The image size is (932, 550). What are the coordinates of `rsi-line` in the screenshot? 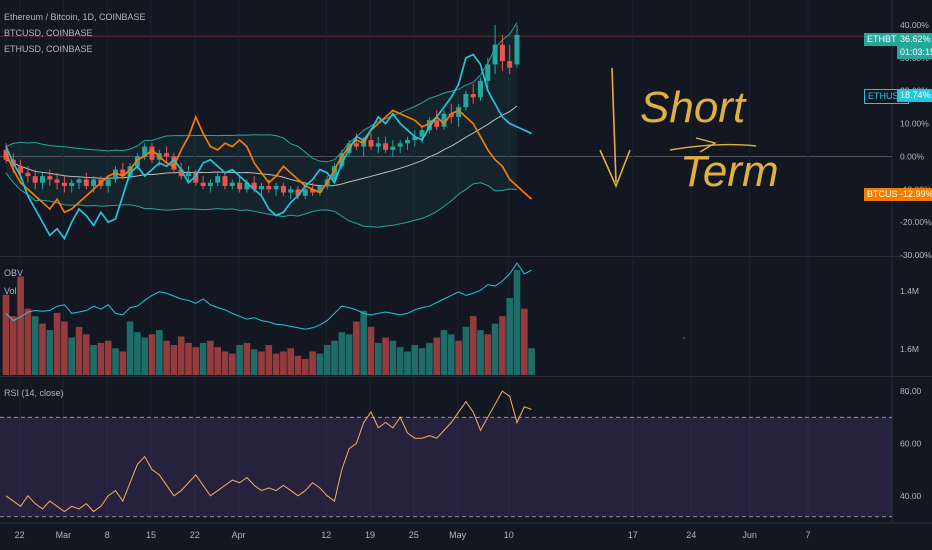 It's located at (268, 451).